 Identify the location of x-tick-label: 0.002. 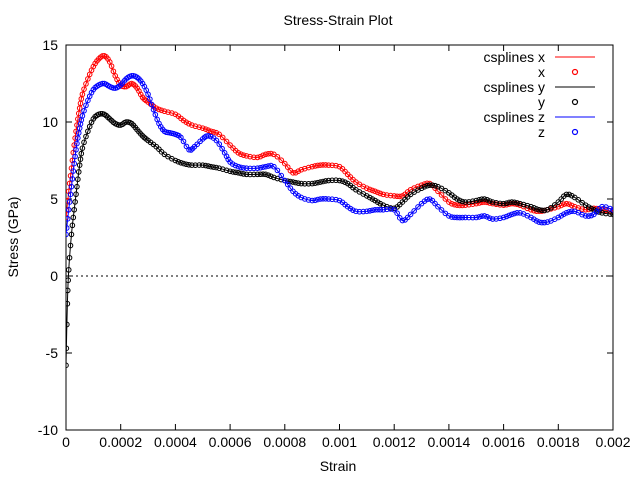
(612, 442).